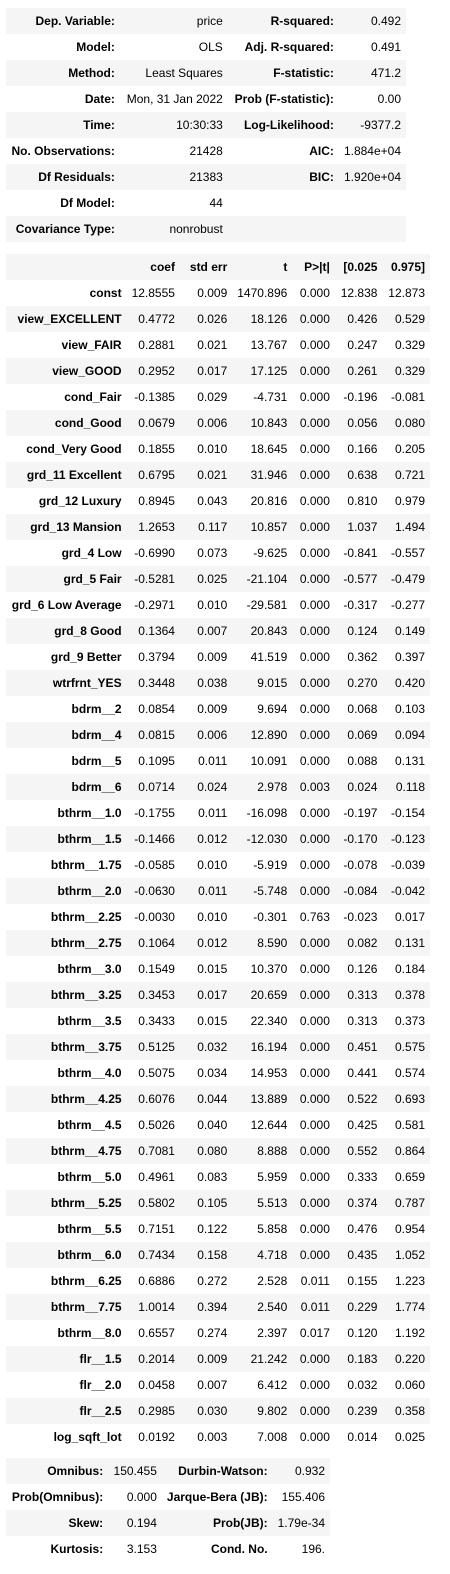 This screenshot has height=1574, width=450. I want to click on variable-name: grd_6 Low Average, so click(66, 605).